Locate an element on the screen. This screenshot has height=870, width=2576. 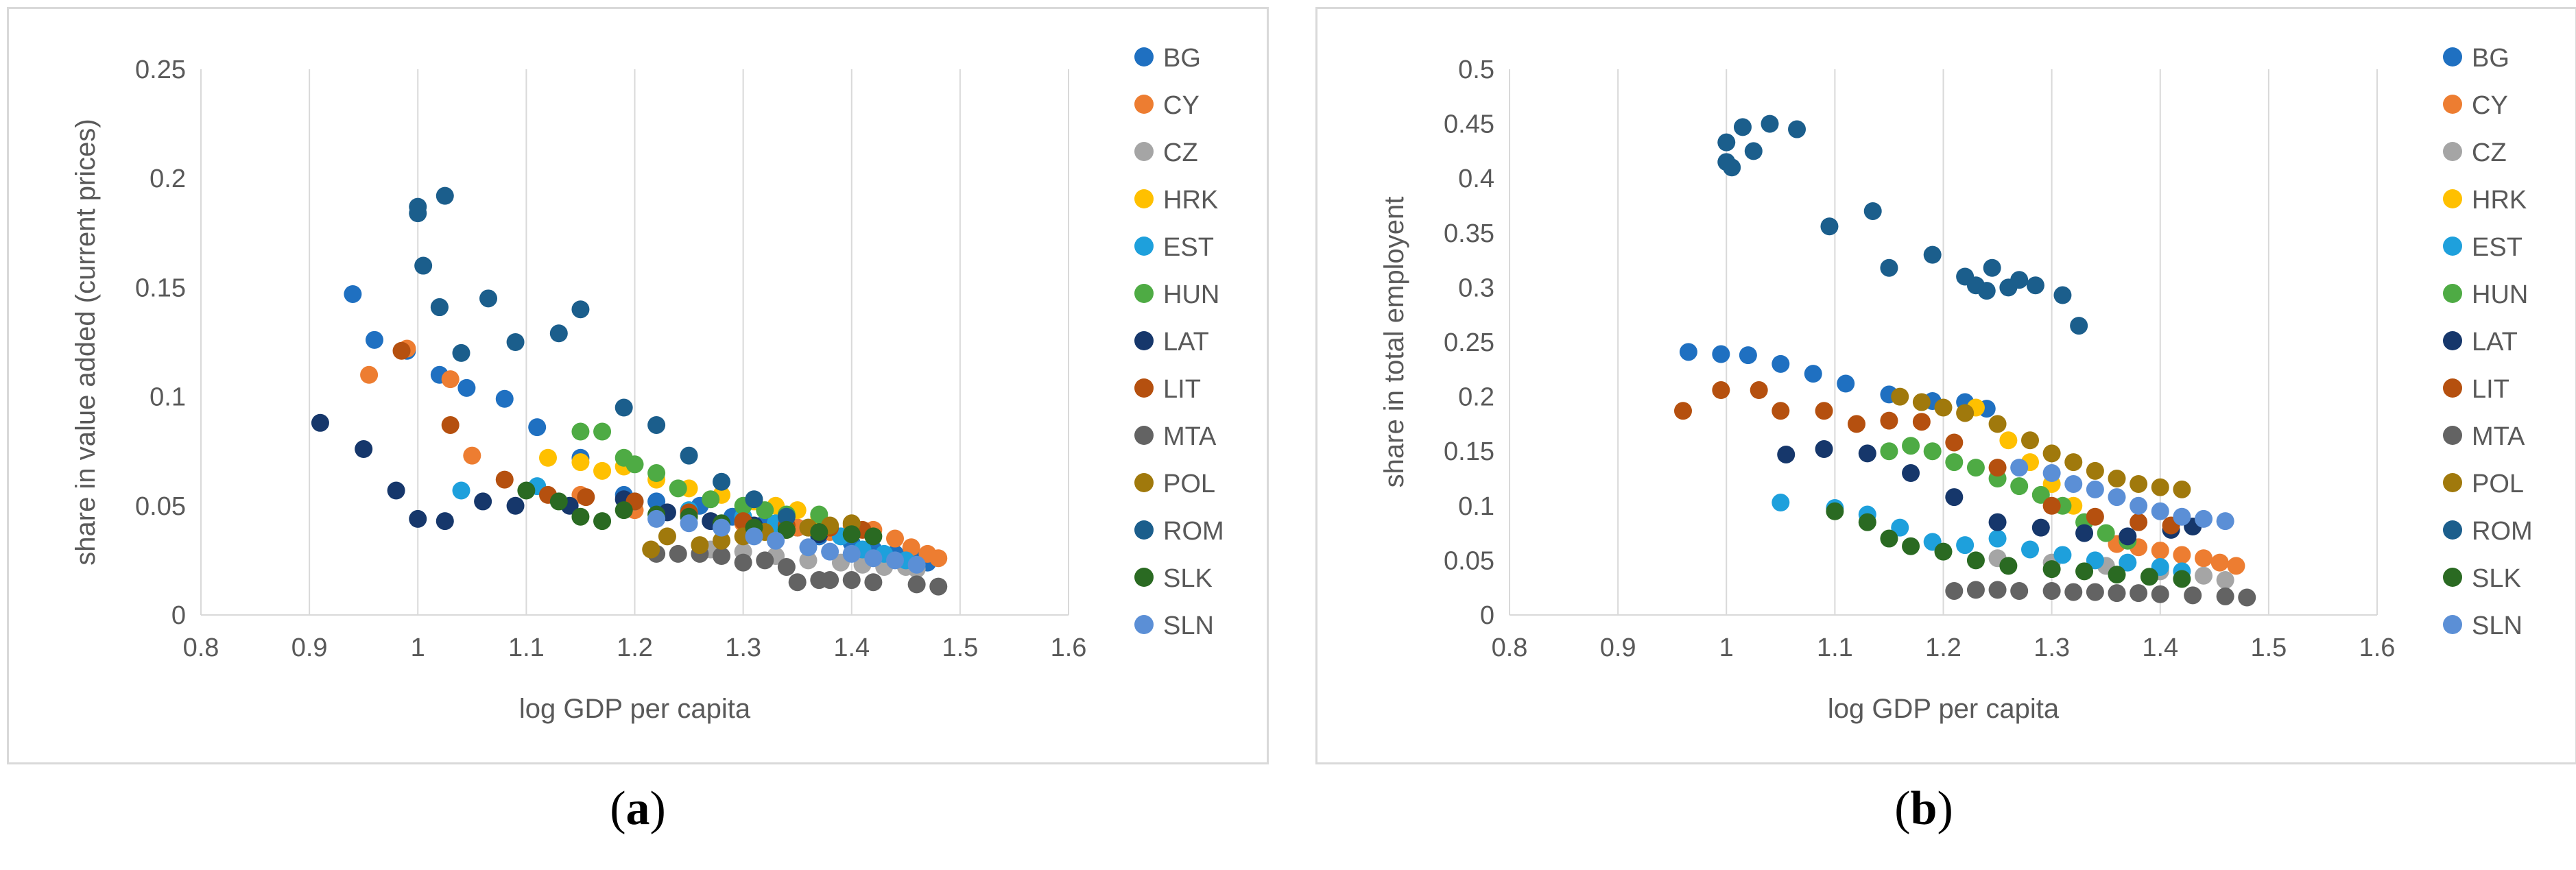
legend-label-mta: MTA is located at coordinates (2498, 436).